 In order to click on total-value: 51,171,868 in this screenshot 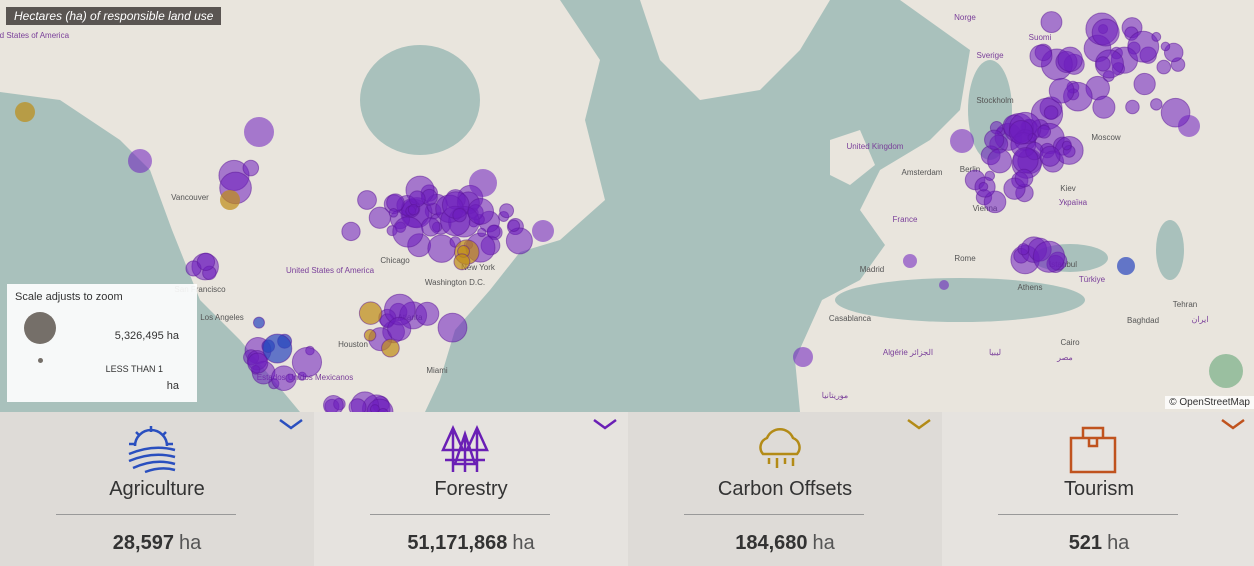, I will do `click(457, 543)`.